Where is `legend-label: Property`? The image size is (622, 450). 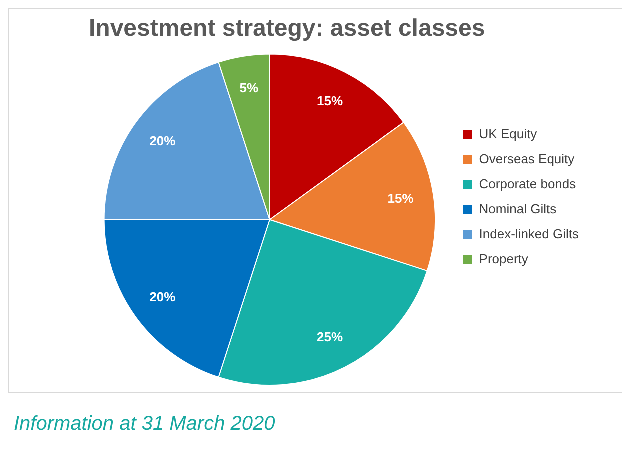
legend-label: Property is located at coordinates (504, 259).